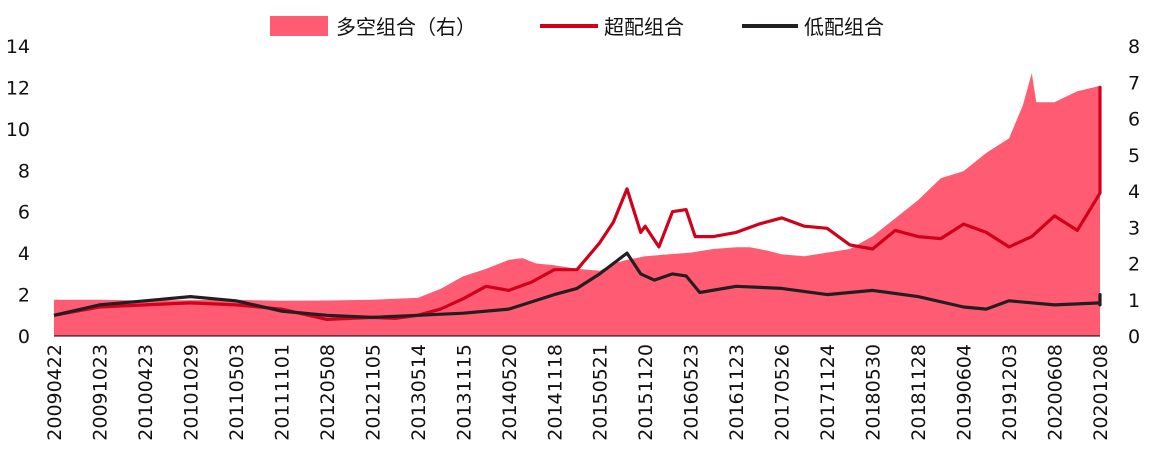  What do you see at coordinates (18, 47) in the screenshot?
I see `left-axis-tick-label: 14` at bounding box center [18, 47].